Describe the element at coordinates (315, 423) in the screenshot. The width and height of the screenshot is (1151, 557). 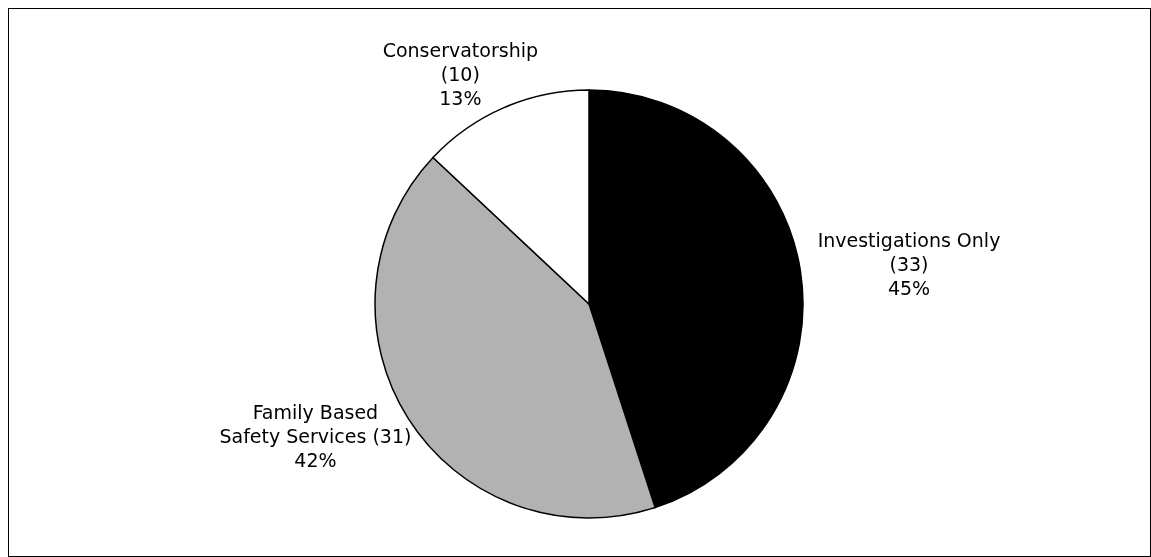
I see `slice-label: Family Based Safety Services (31)` at that location.